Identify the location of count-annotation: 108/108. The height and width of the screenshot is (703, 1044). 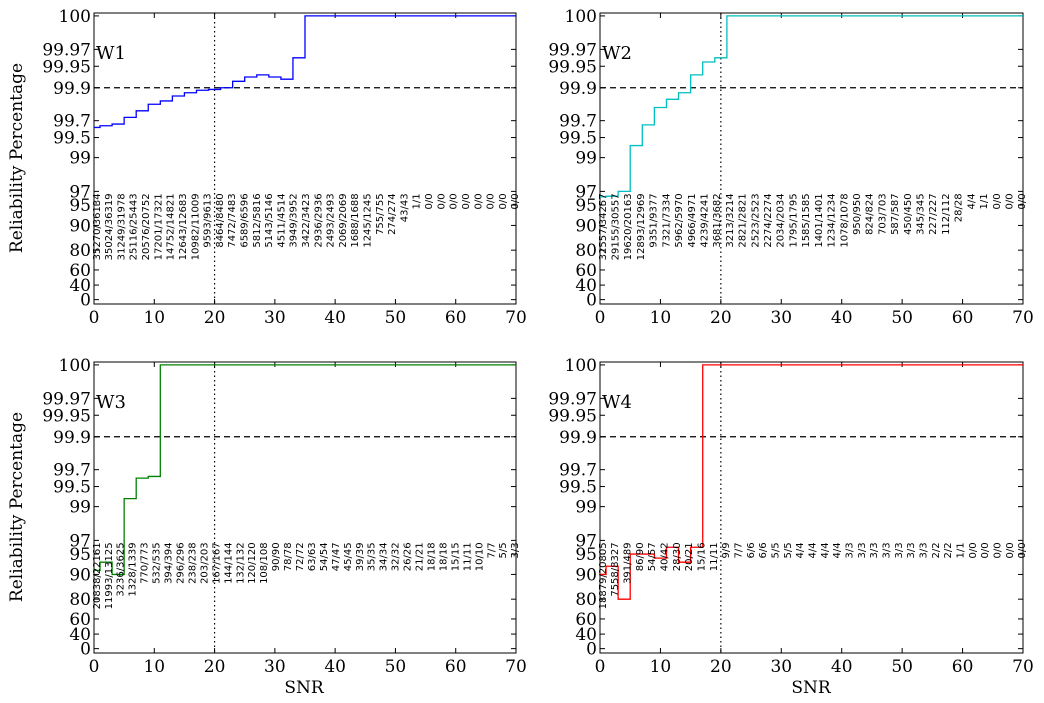
(264, 563).